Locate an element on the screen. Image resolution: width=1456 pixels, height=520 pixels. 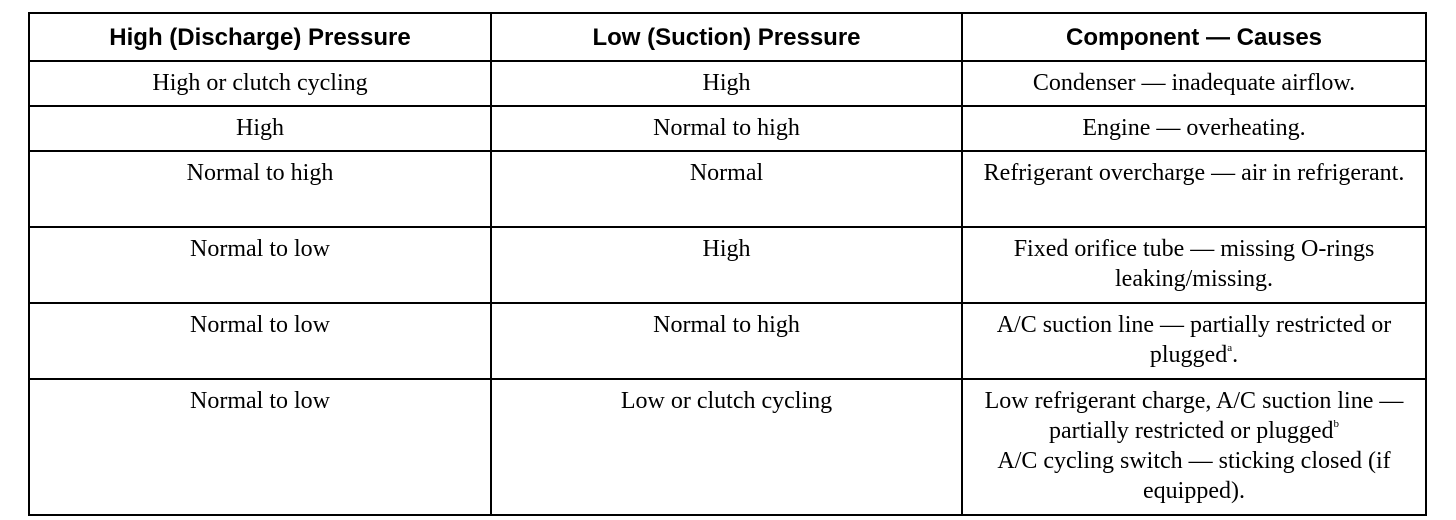
header-high-pressure: High (Discharge) Pressure is located at coordinates (260, 37).